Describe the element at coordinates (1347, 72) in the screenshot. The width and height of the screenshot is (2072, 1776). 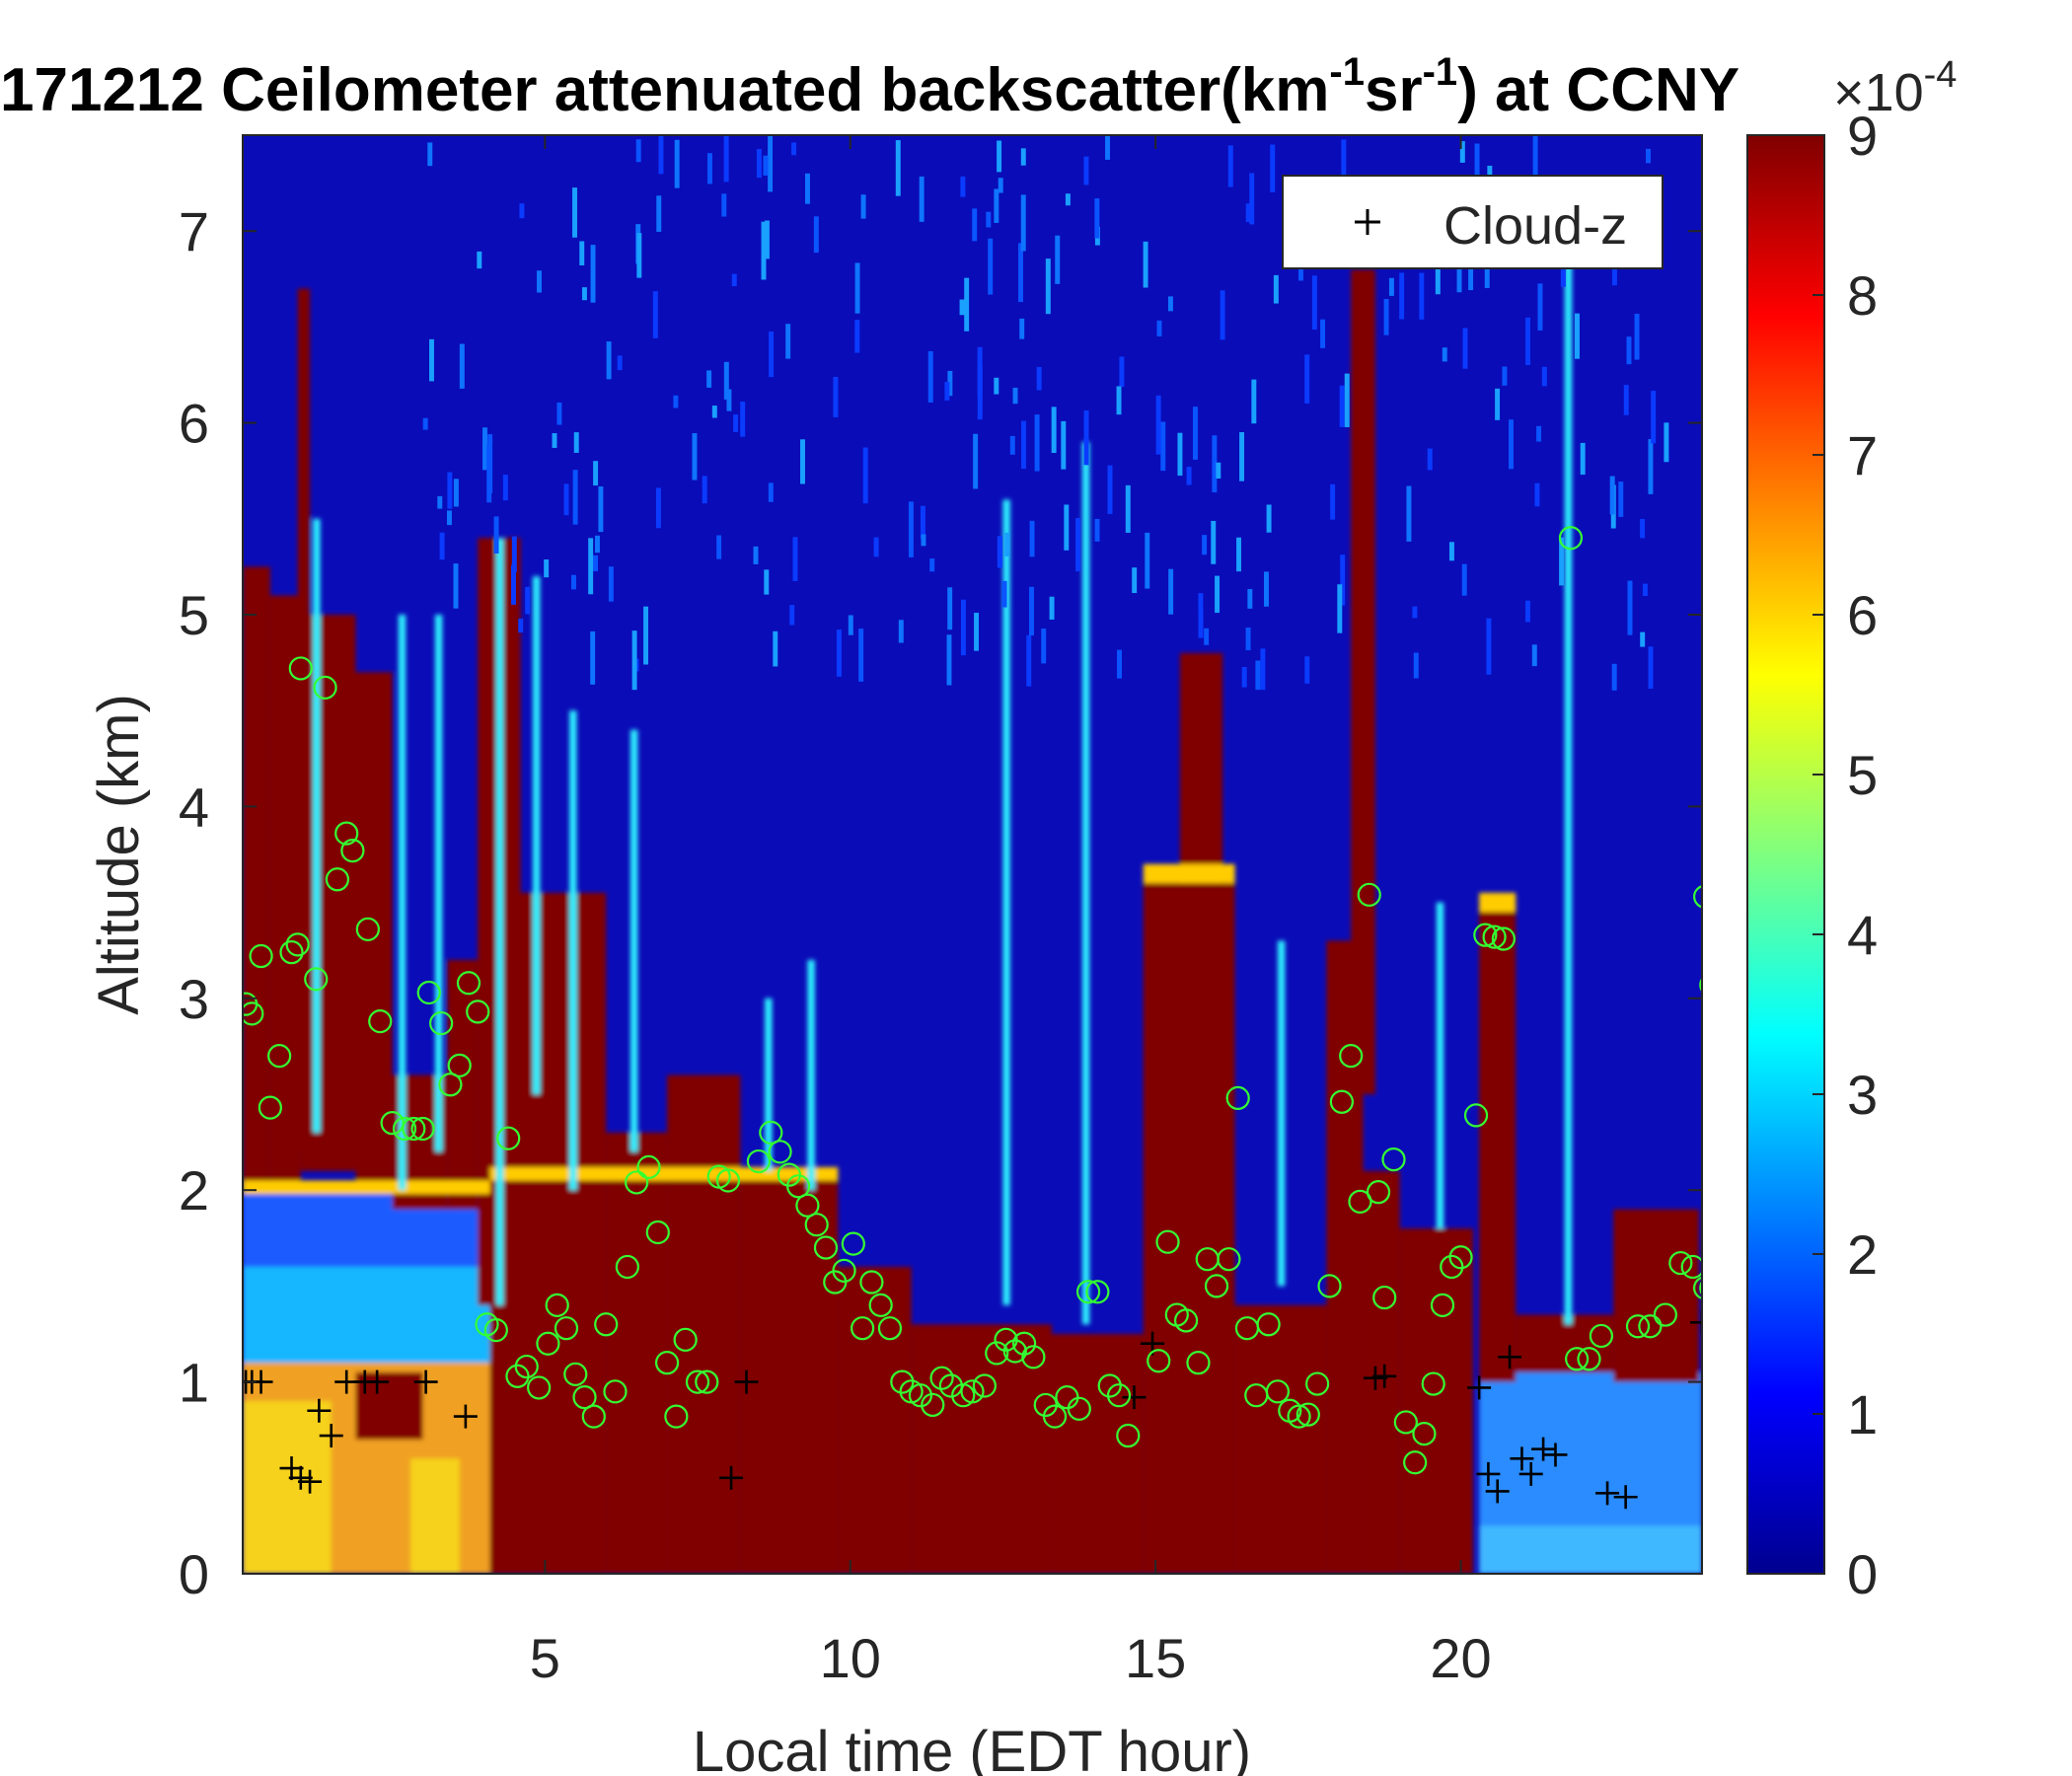
I see `title-sup-1: -1` at that location.